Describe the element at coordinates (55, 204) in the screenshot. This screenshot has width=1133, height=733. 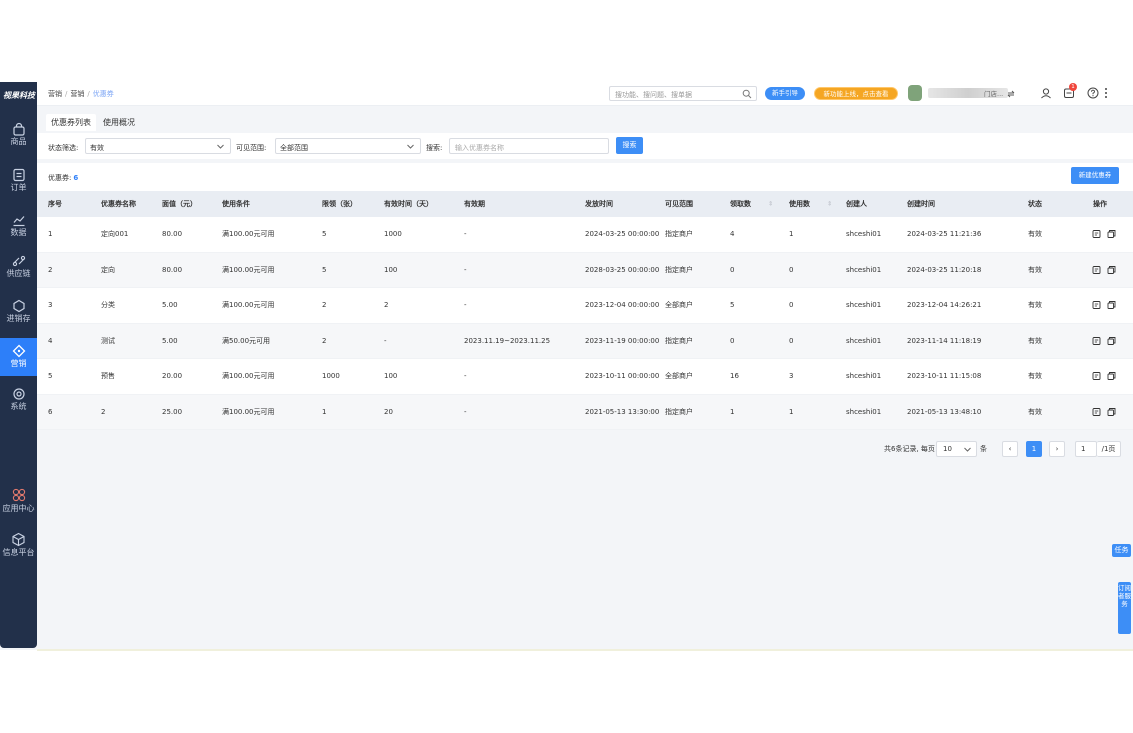
I see `column-header: 序号` at that location.